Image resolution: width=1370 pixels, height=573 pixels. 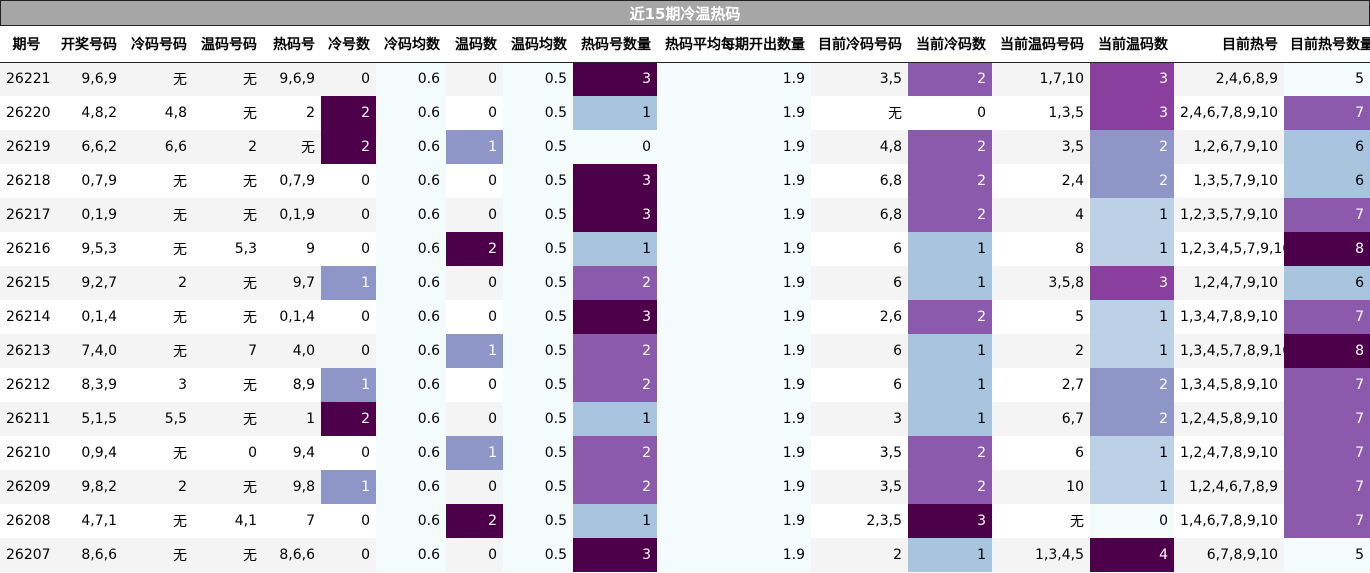 I want to click on table-cell: 1,2,4,5,8,9,10, so click(x=1229, y=419).